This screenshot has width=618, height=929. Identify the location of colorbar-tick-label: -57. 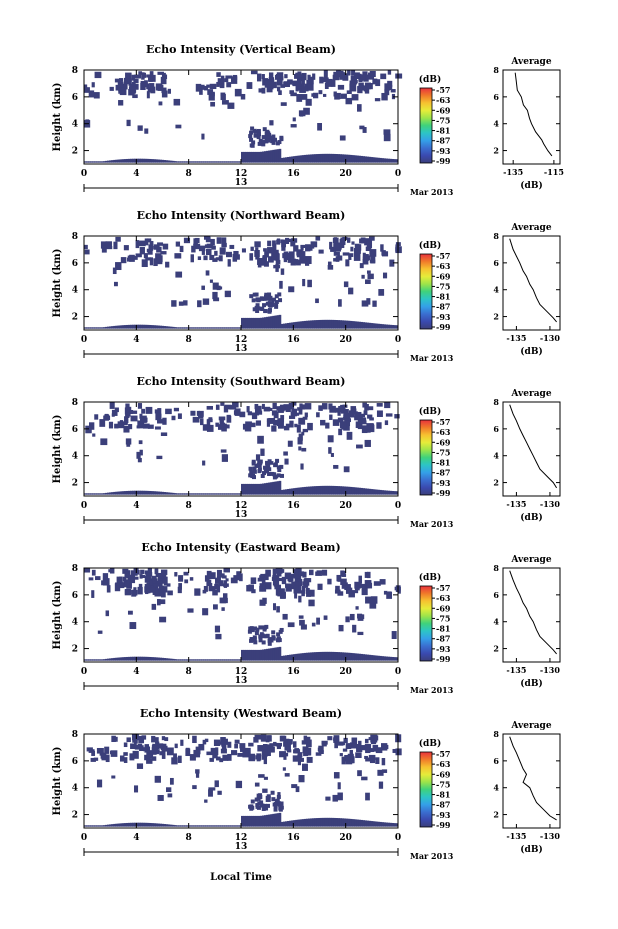
(443, 422).